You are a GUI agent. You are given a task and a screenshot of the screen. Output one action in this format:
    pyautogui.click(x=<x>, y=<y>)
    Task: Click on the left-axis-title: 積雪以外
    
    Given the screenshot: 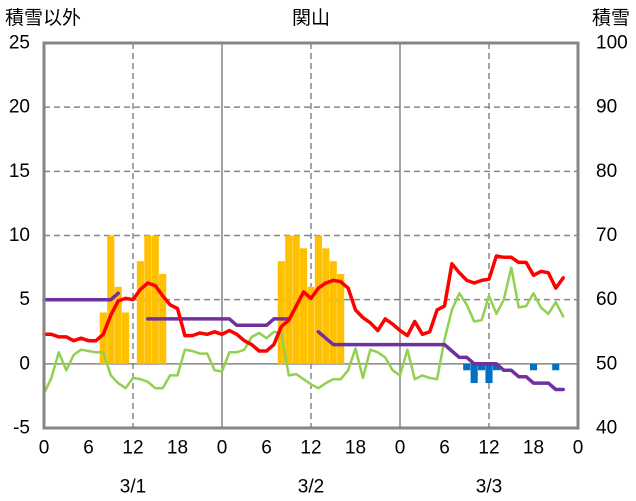 What is the action you would take?
    pyautogui.click(x=43, y=18)
    